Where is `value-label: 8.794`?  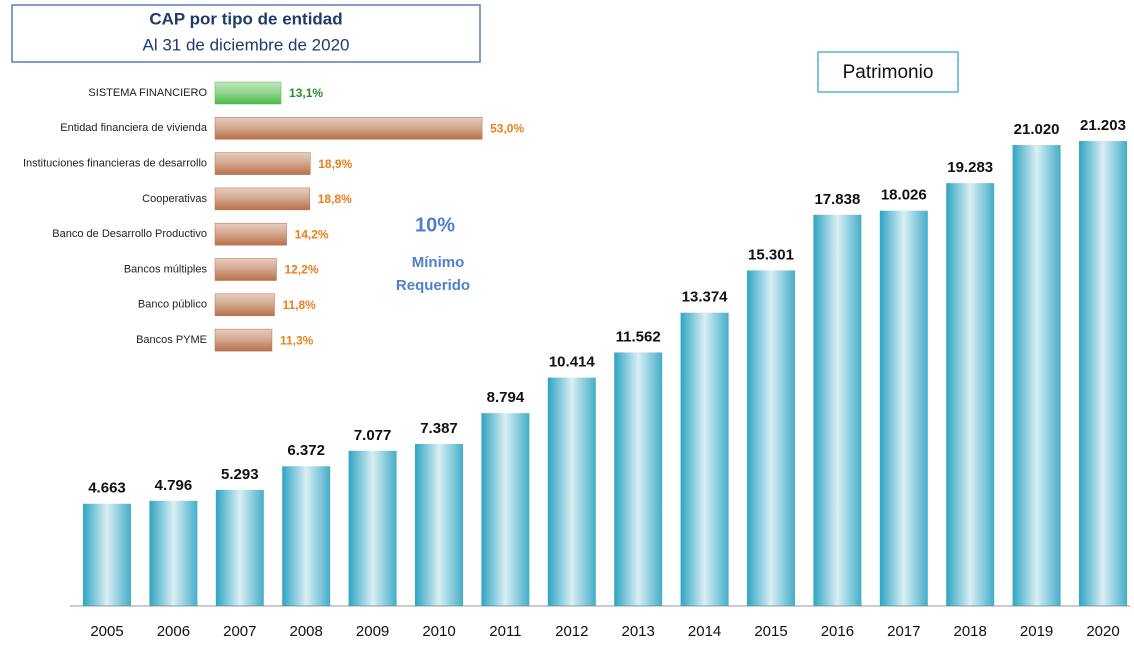 value-label: 8.794 is located at coordinates (506, 397).